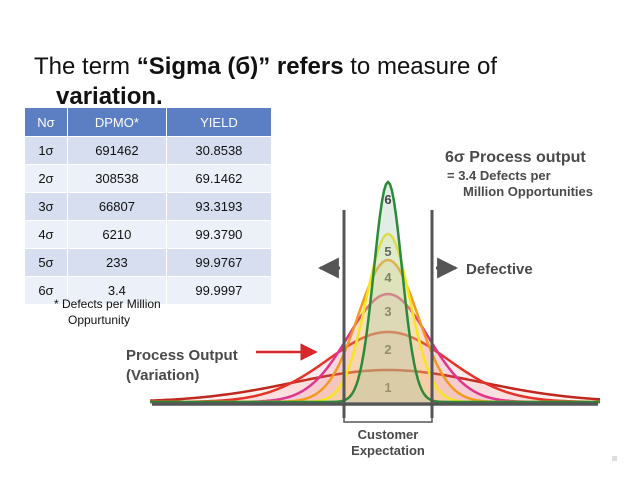 The image size is (638, 479). I want to click on table-row: 2σ 308538 69.1462, so click(148, 178).